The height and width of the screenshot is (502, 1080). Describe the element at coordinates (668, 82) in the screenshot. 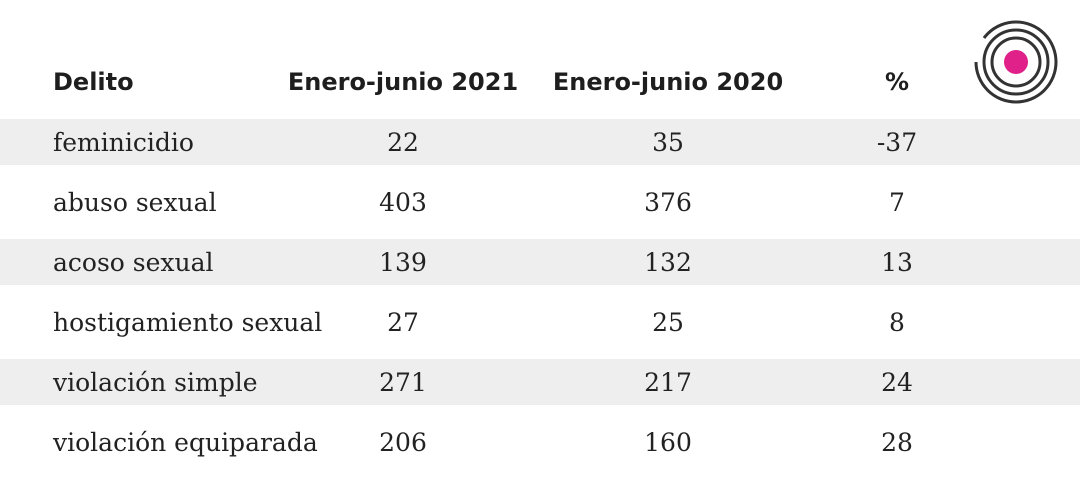

I see `header-2020: Enero-junio 2020` at that location.